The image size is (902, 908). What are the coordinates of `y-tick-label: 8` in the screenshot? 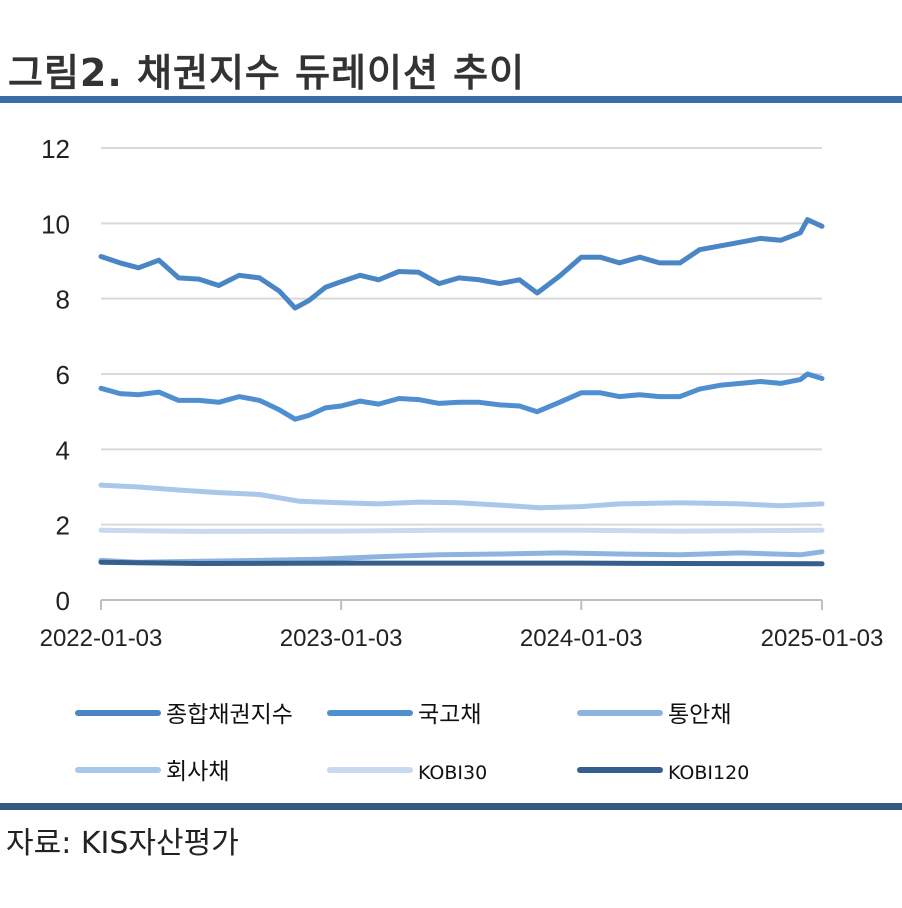 It's located at (63, 300).